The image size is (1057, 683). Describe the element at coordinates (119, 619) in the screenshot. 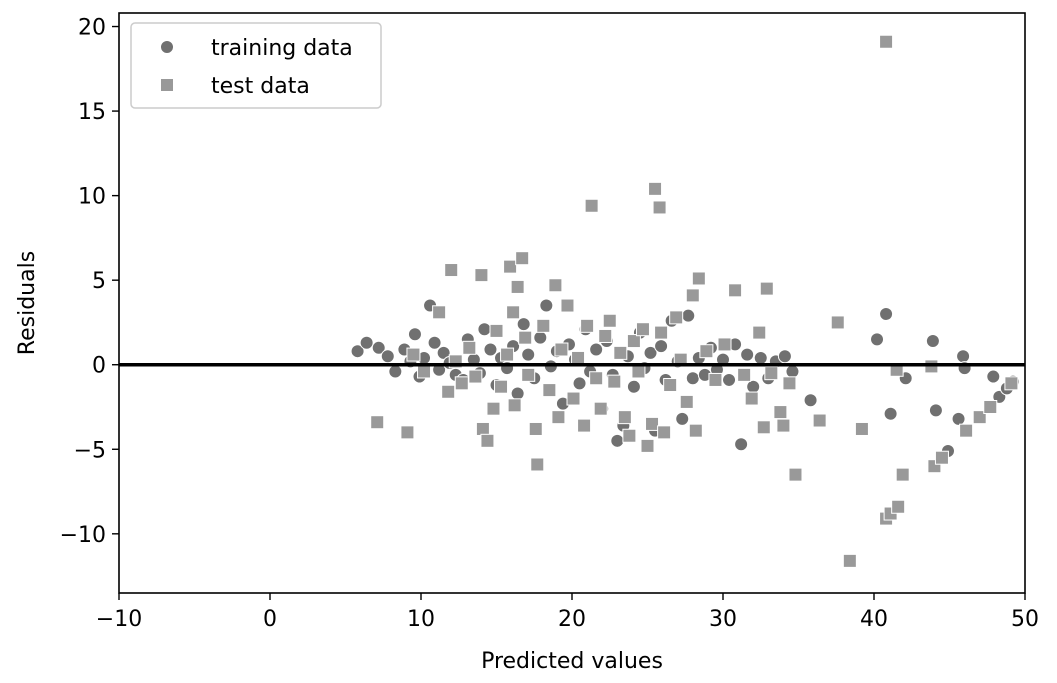

I see `x-tick-label: −10` at that location.